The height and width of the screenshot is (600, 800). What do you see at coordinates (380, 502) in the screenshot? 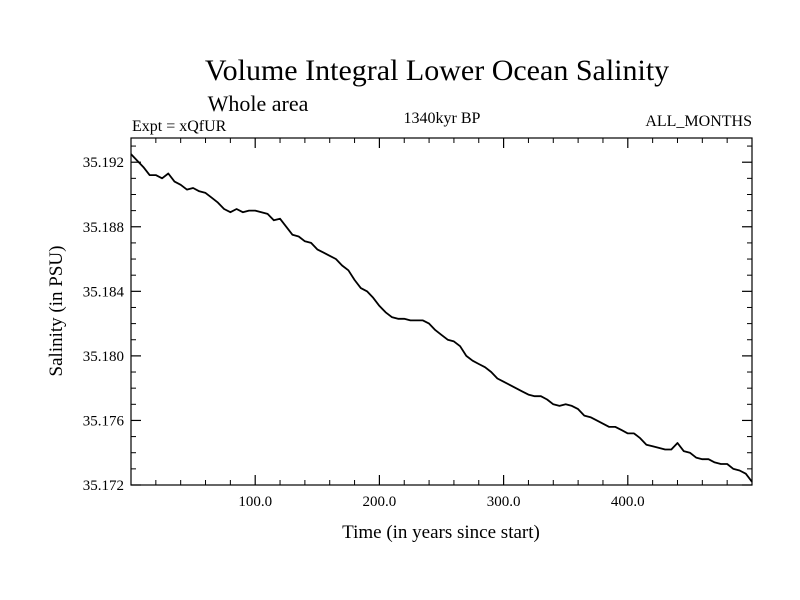
I see `x-tick-label: 200.0` at bounding box center [380, 502].